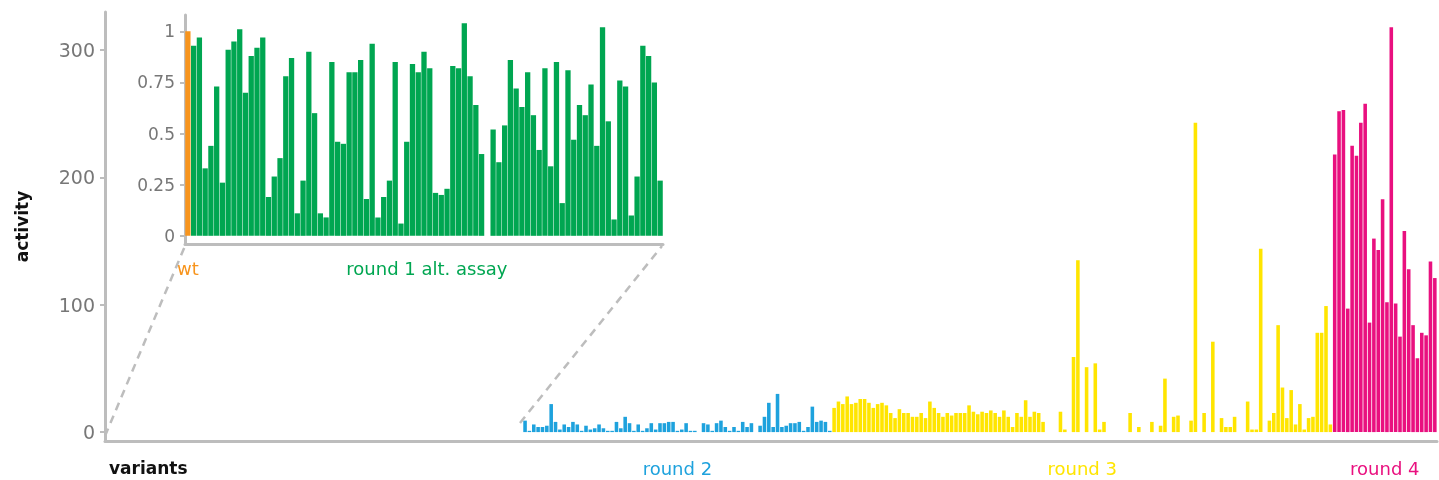 This screenshot has width=1439, height=480. What do you see at coordinates (427, 268) in the screenshot?
I see `series-label: round 1 alt. assay` at bounding box center [427, 268].